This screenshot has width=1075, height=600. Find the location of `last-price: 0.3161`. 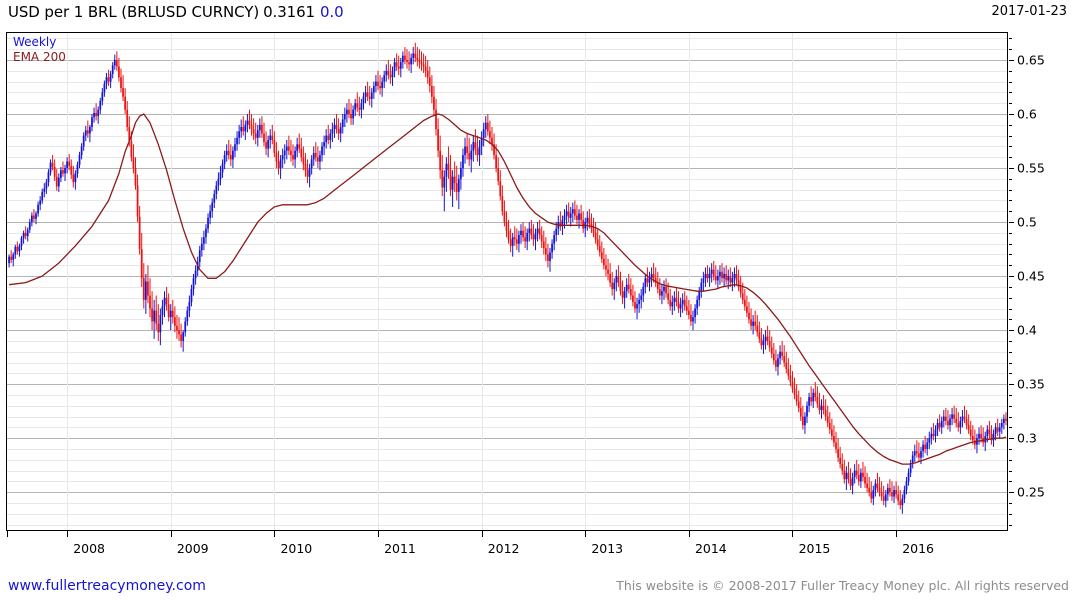

last-price: 0.3161 is located at coordinates (289, 12).